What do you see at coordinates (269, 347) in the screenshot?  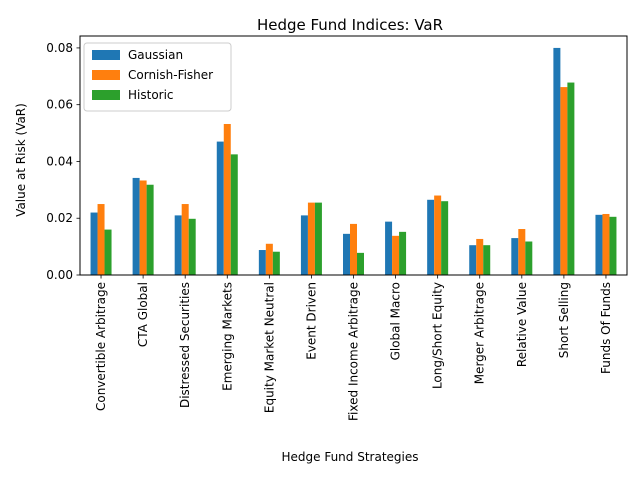 I see `x-tick-label: Equity Market Neutral` at bounding box center [269, 347].